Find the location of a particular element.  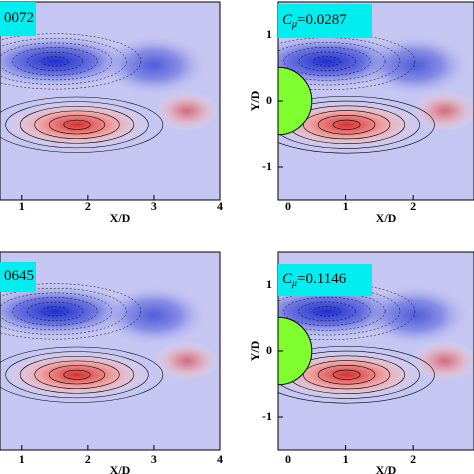

annotation: 0645 is located at coordinates (19, 276).